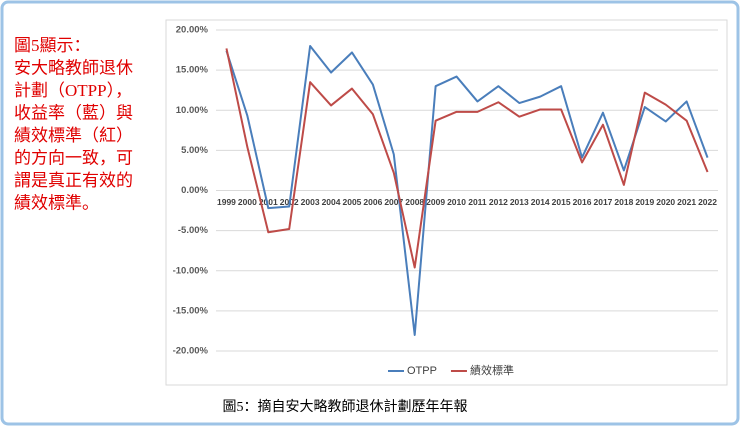 This screenshot has height=431, width=740. Describe the element at coordinates (477, 202) in the screenshot. I see `x-tick-label: 2011` at that location.